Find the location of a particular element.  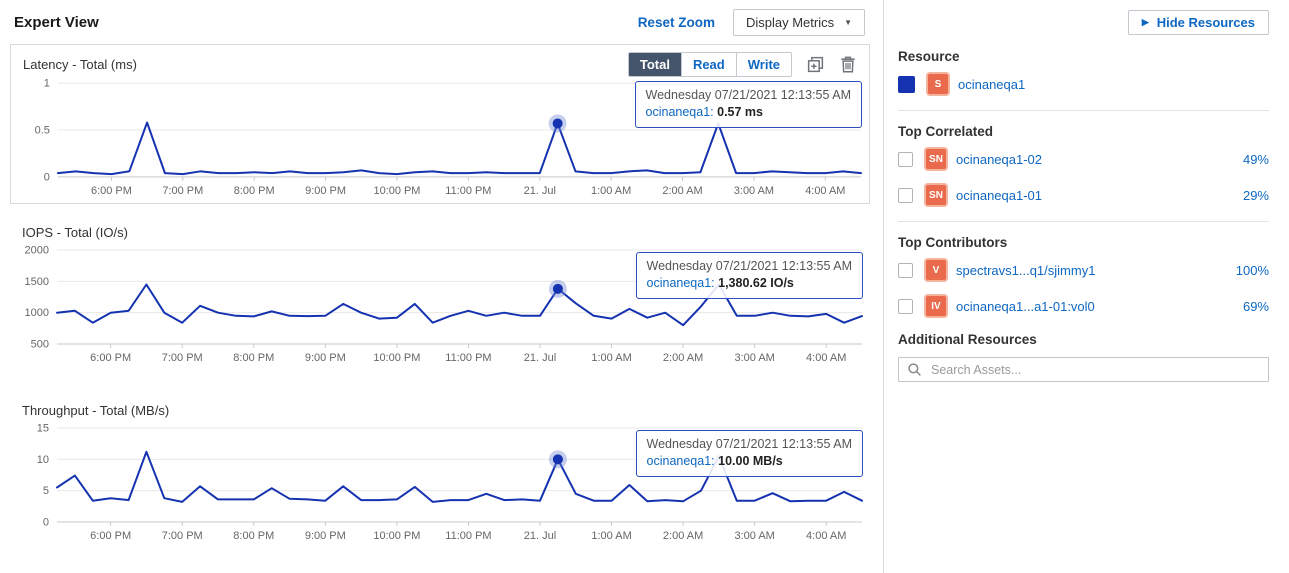

contributor-row: V spectravs1...q1/sjimmy1 100% is located at coordinates (1083, 270).